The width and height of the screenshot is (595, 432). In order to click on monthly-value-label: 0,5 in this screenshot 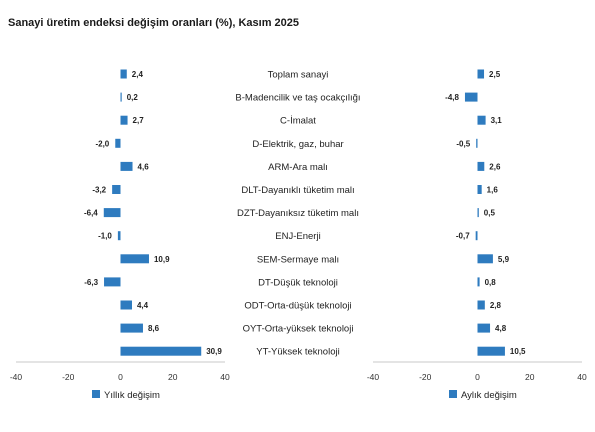, I will do `click(490, 213)`.